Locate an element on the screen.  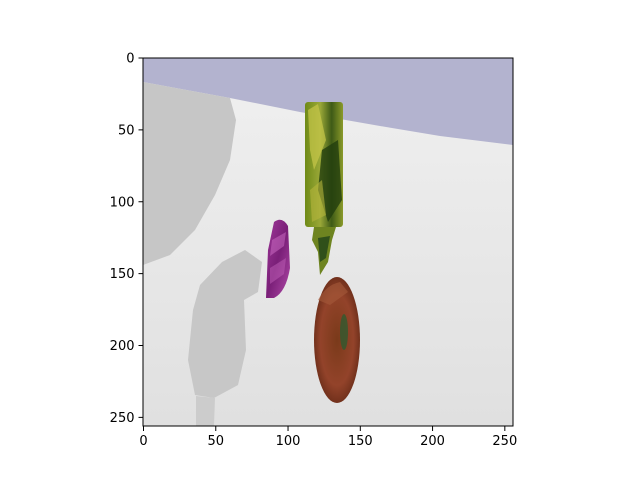
green-bottle is located at coordinates (324, 188).